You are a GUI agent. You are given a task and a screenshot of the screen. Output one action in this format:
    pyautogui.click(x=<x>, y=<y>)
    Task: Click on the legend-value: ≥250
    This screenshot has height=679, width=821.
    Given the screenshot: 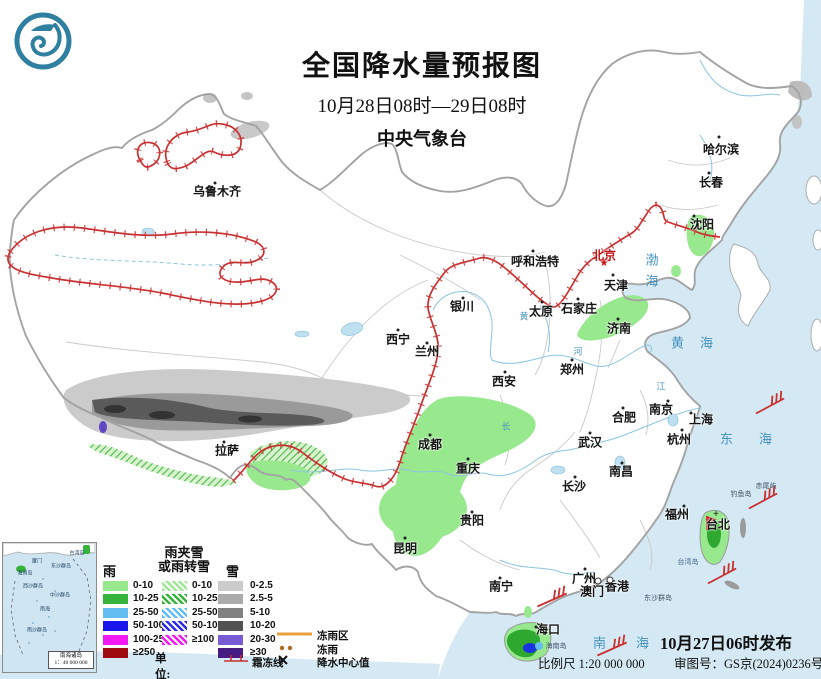 What is the action you would take?
    pyautogui.click(x=144, y=652)
    